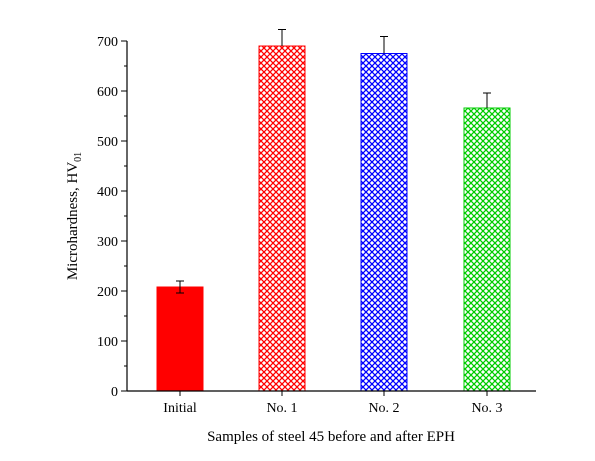 This screenshot has width=595, height=461. What do you see at coordinates (114, 392) in the screenshot?
I see `y-tick-label: 0` at bounding box center [114, 392].